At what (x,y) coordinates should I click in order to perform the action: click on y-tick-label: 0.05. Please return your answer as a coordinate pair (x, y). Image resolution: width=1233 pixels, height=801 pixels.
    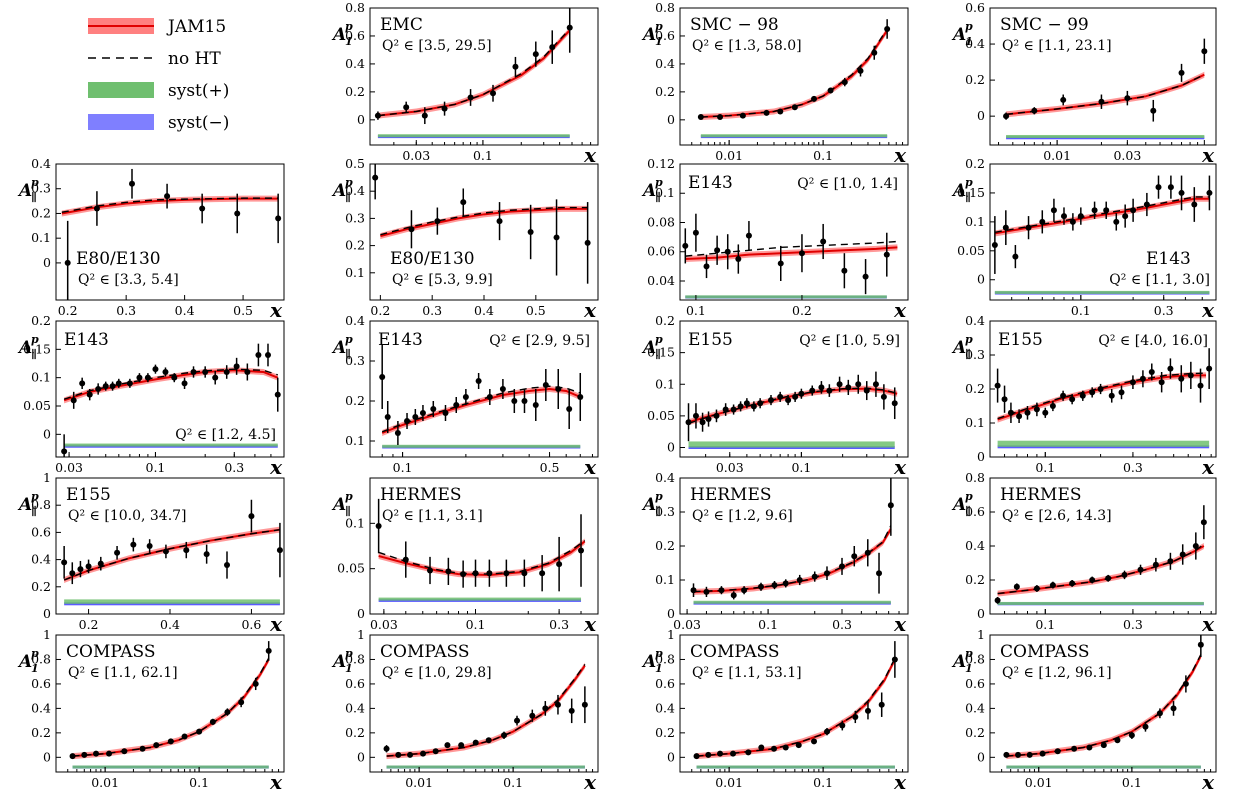
    Looking at the image, I should click on (971, 250).